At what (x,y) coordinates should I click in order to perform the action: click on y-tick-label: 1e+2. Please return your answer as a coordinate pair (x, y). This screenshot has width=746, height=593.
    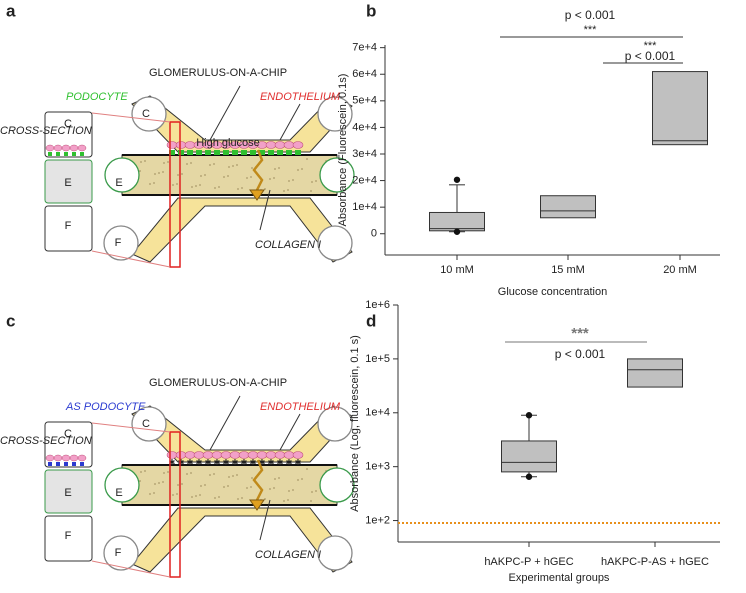
    Looking at the image, I should click on (377, 520).